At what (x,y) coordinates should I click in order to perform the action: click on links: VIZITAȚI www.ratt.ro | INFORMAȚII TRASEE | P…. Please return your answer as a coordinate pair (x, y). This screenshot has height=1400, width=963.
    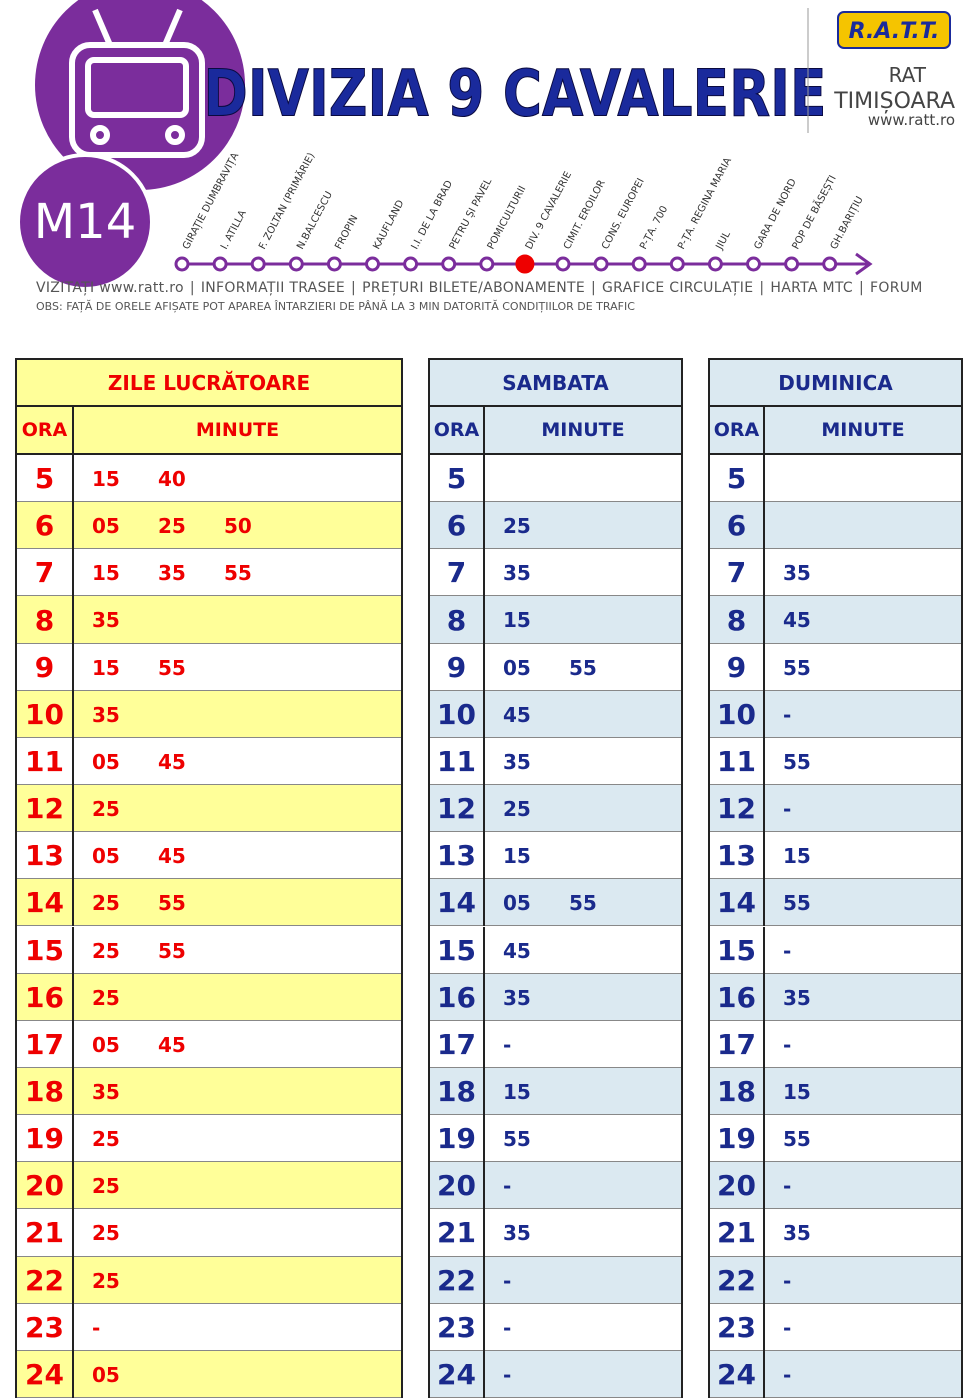
    Looking at the image, I should click on (479, 288).